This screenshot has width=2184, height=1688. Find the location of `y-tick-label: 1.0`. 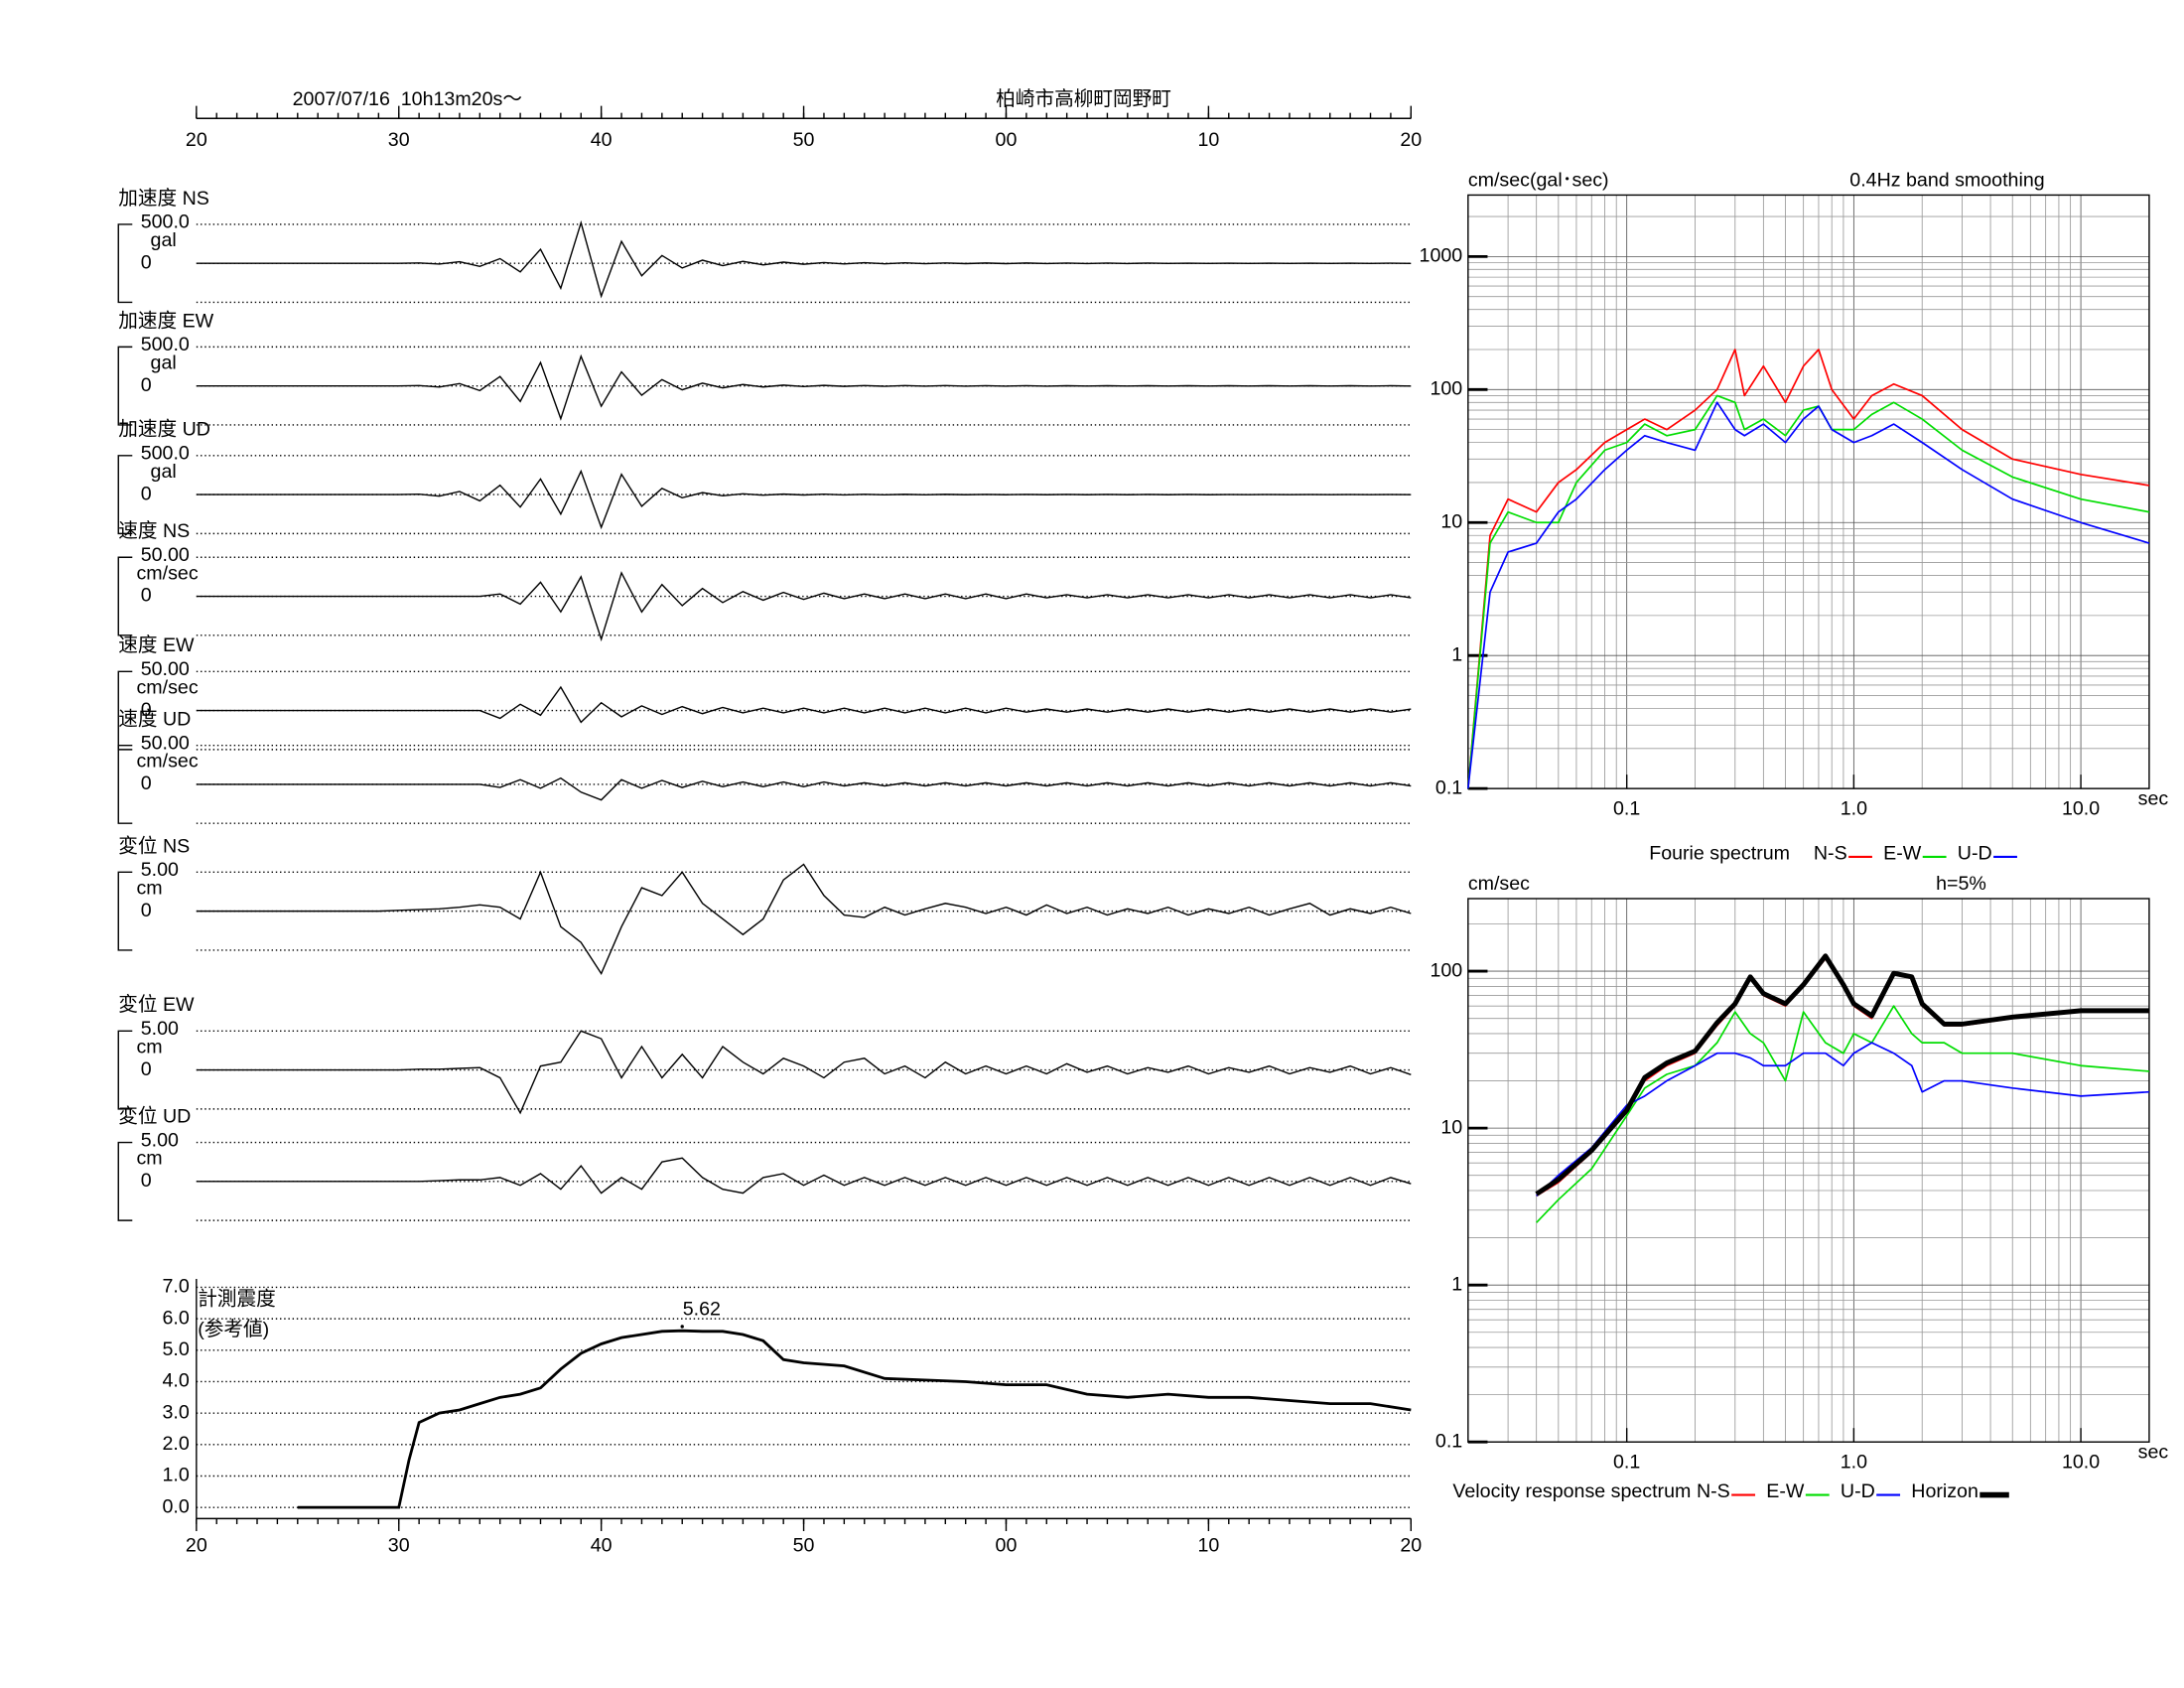

y-tick-label: 1.0 is located at coordinates (176, 1475).